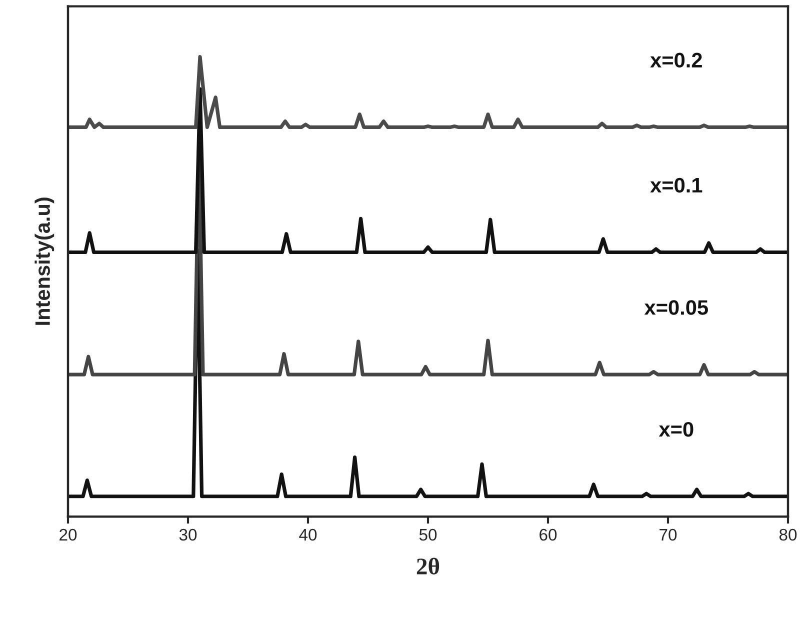  I want to click on x-tick-label: 80, so click(788, 534).